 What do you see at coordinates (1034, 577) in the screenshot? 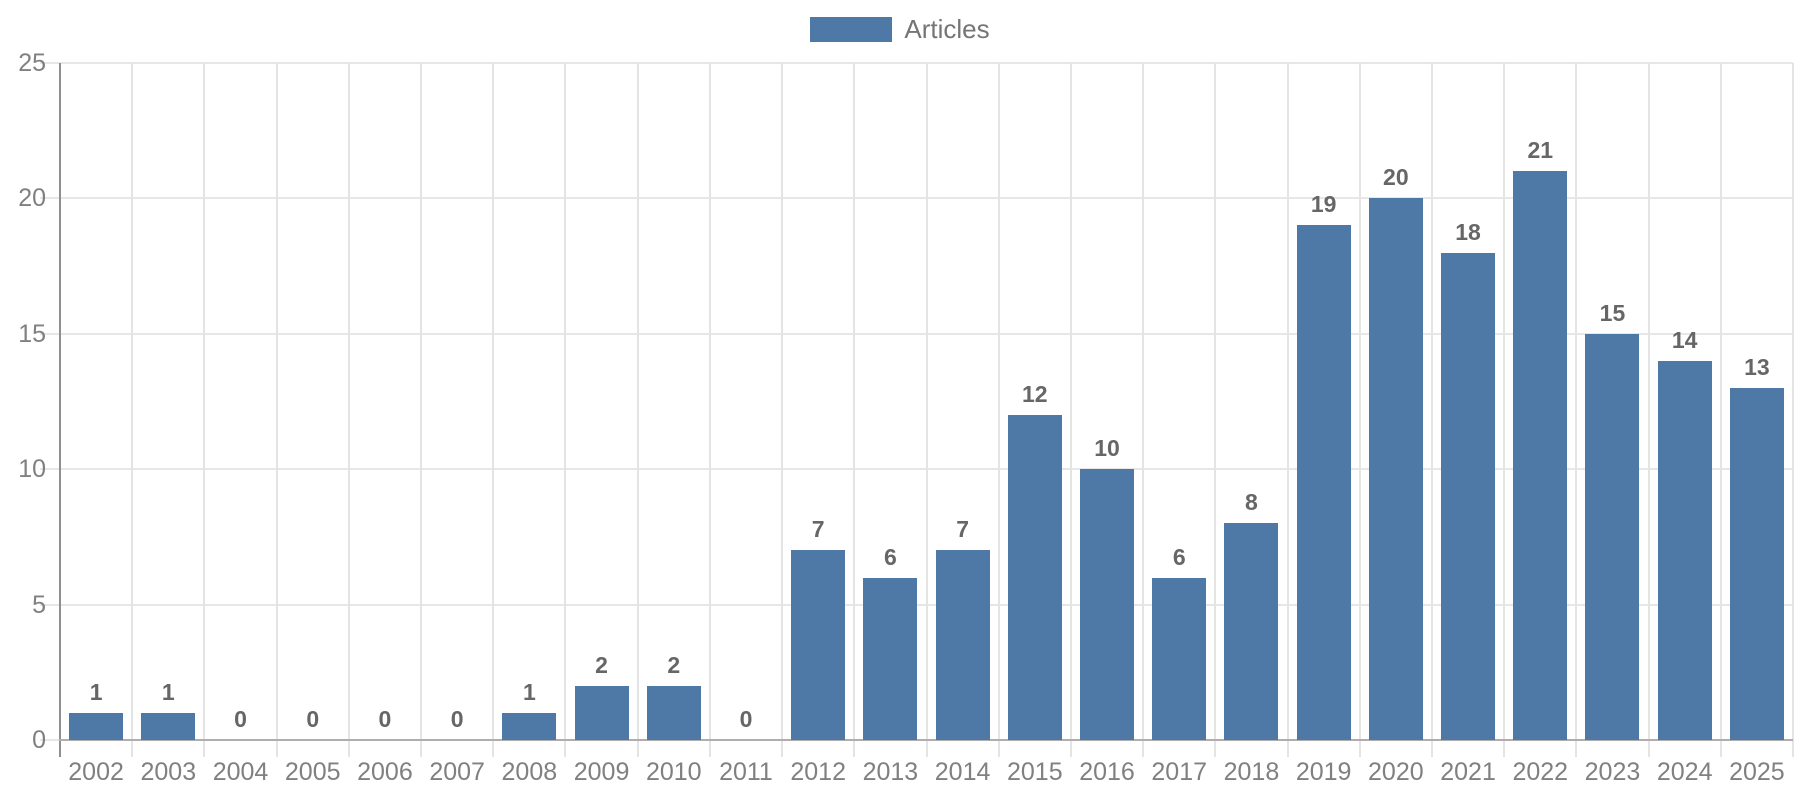
I see `bar-2015` at bounding box center [1034, 577].